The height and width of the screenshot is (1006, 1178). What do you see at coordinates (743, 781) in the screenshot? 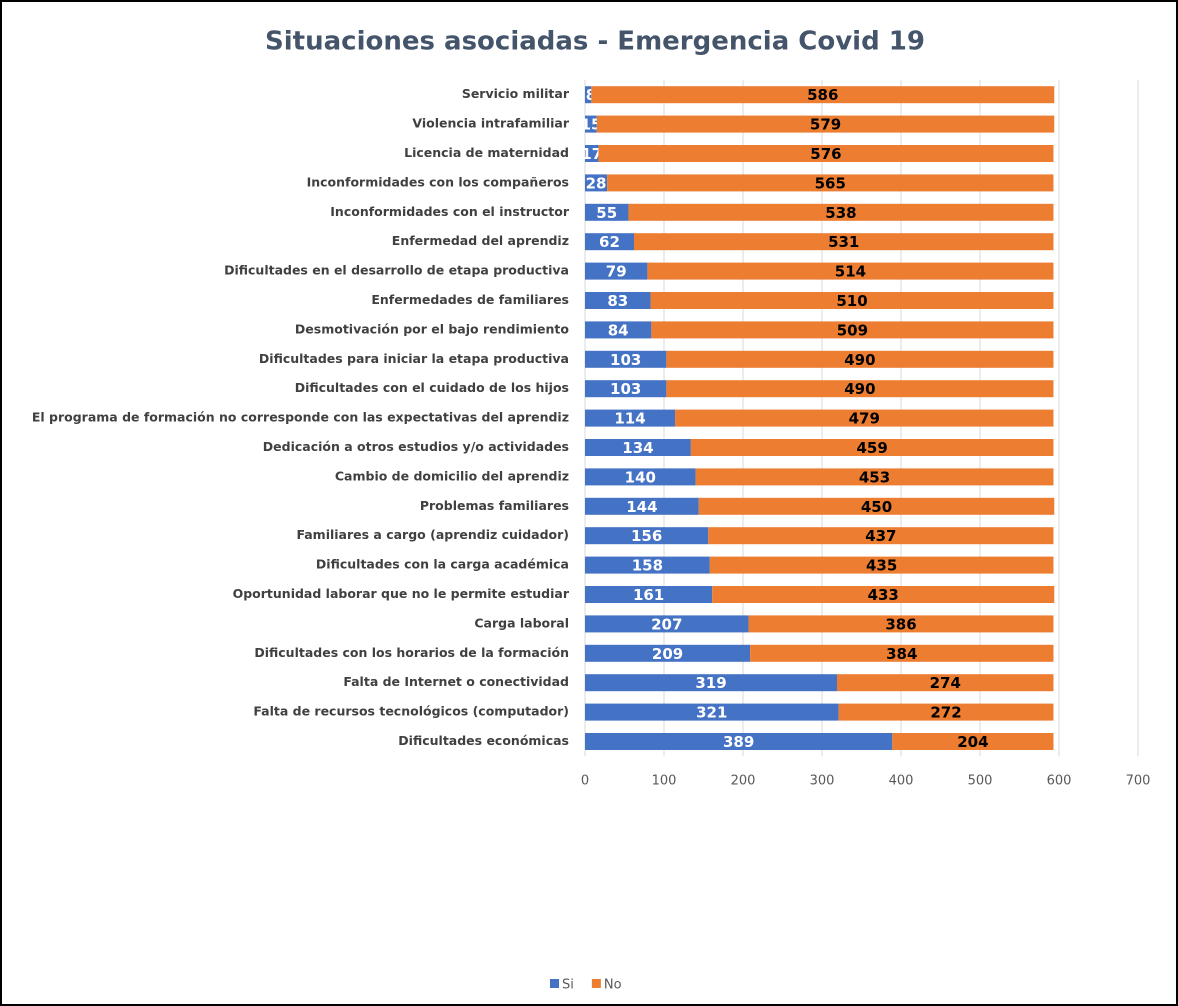
I see `x-tick-label: 200` at bounding box center [743, 781].